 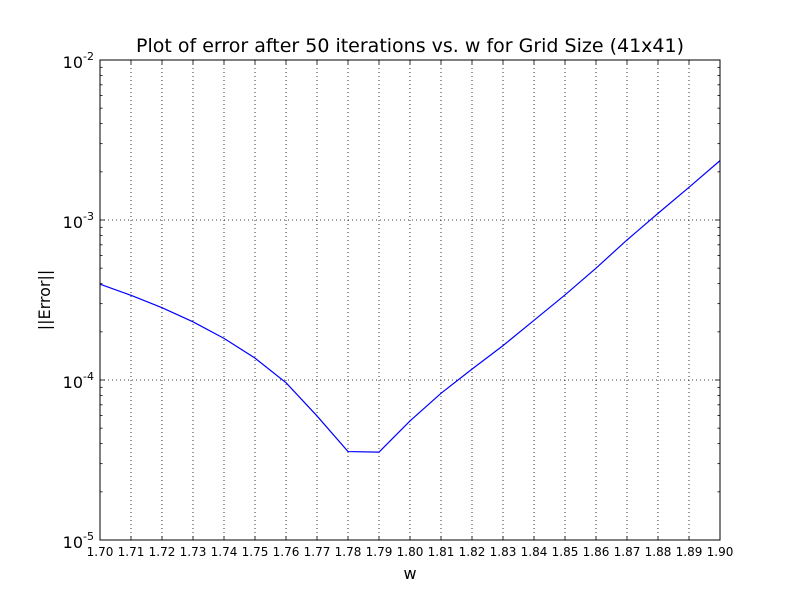 I want to click on x-tick-label: 1.77, so click(x=317, y=552).